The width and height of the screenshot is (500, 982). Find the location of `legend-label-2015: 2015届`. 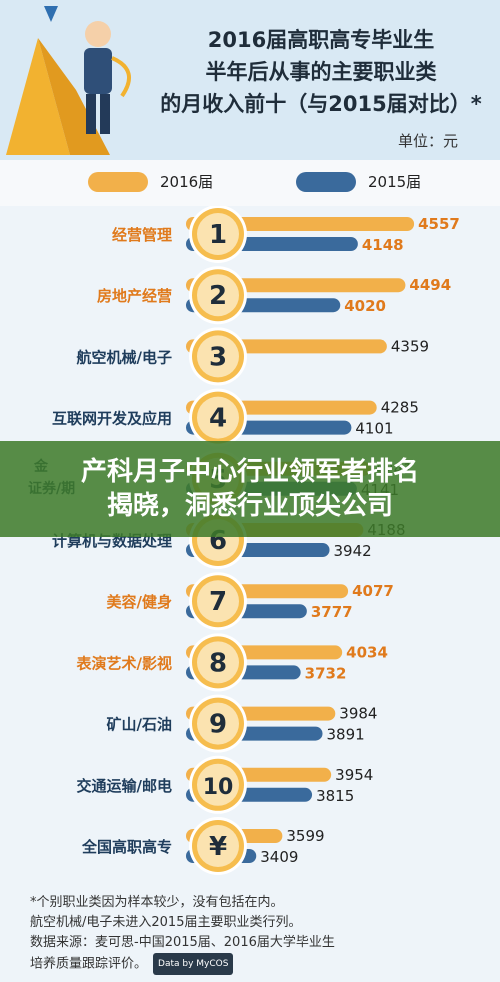

legend-label-2015: 2015届 is located at coordinates (395, 182).